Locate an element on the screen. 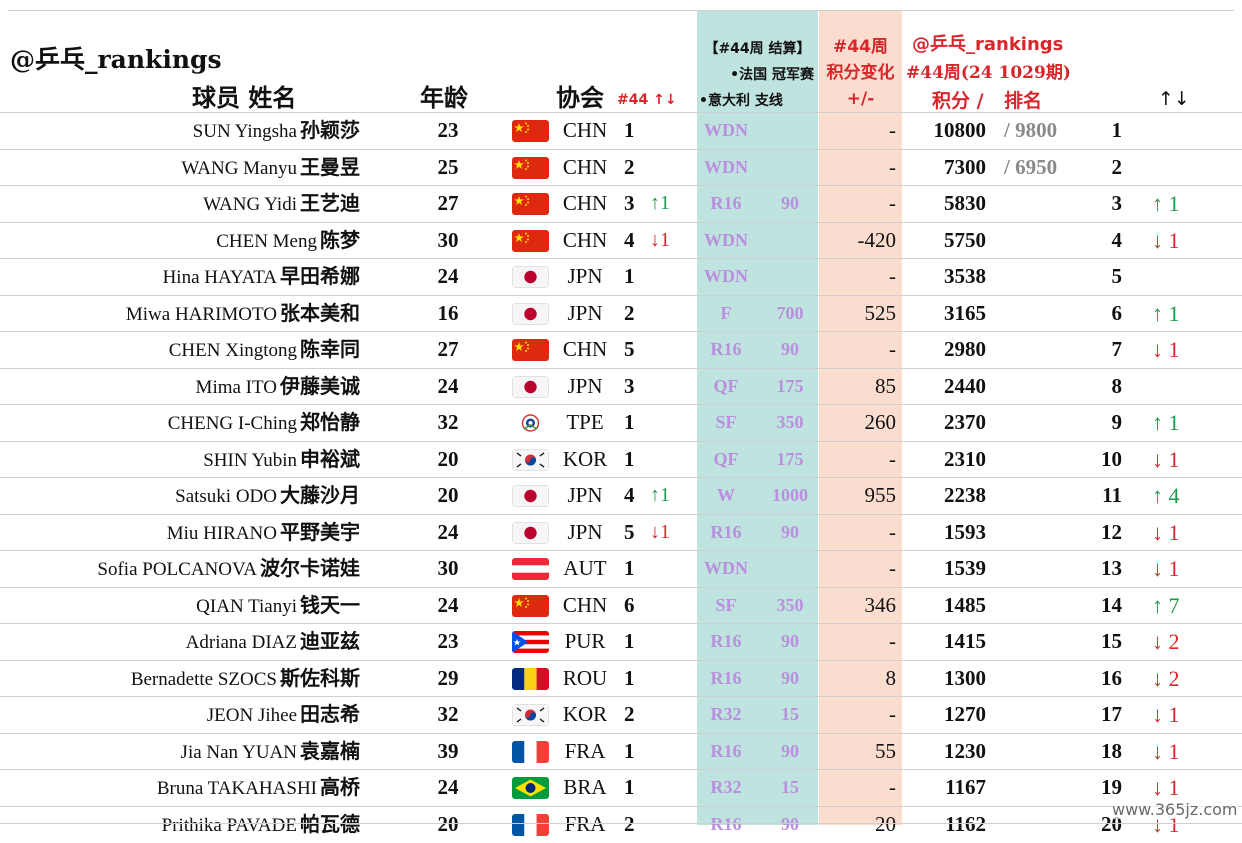 This screenshot has height=843, width=1242. player-name-en: SHIN Yubin is located at coordinates (250, 460).